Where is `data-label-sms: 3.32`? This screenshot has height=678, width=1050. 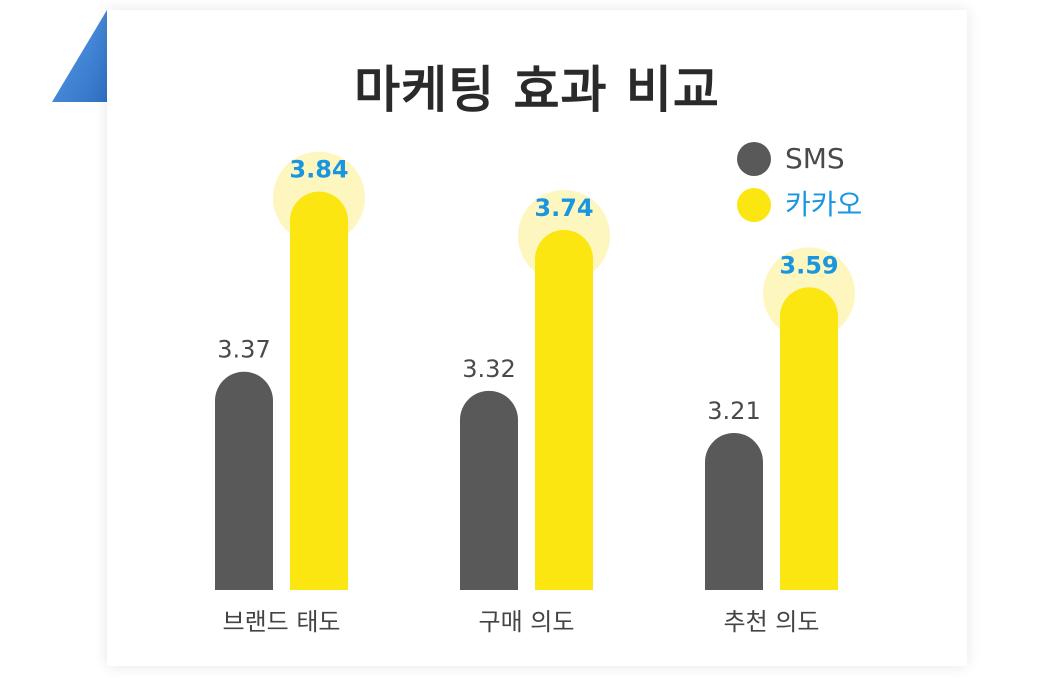
data-label-sms: 3.32 is located at coordinates (488, 369).